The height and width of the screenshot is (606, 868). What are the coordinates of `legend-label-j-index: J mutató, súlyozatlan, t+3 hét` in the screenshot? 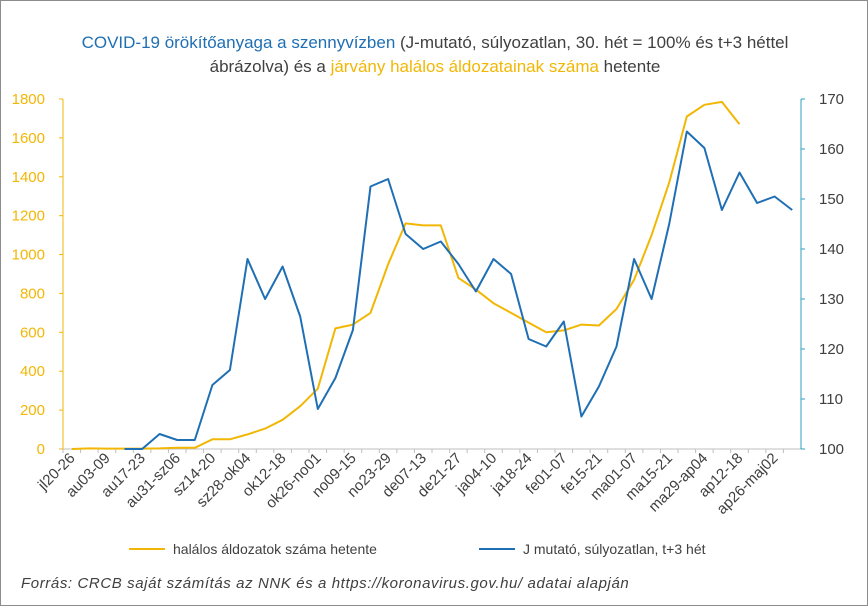 It's located at (614, 549).